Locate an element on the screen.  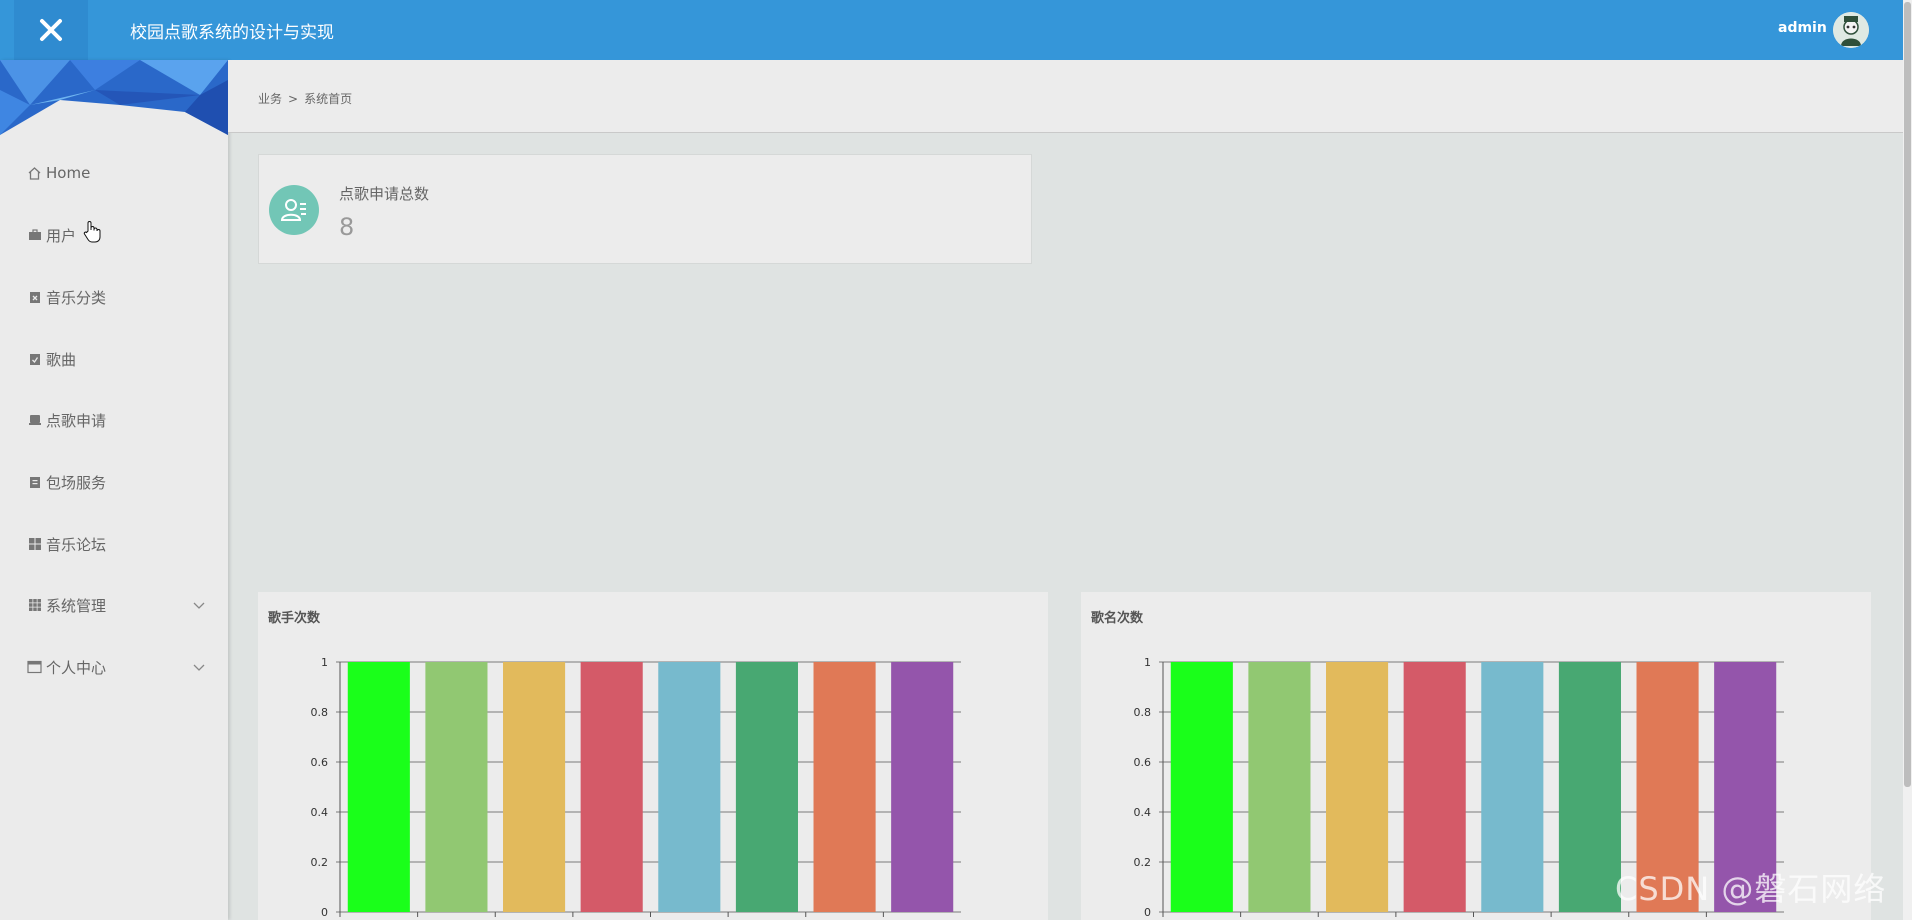
sidebar: Home 用户 音乐分类 歌曲 点歌申请 包场服务 音乐论坛 is located at coordinates (114, 490).